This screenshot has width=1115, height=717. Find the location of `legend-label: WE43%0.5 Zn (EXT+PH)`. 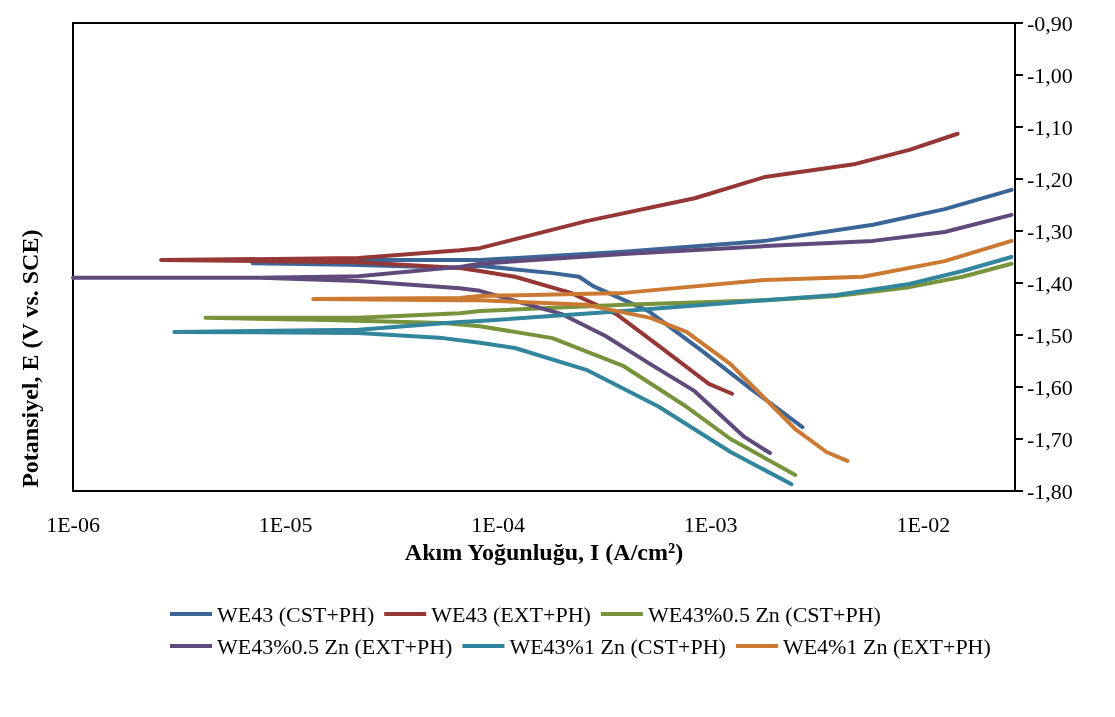

legend-label: WE43%0.5 Zn (EXT+PH) is located at coordinates (335, 646).